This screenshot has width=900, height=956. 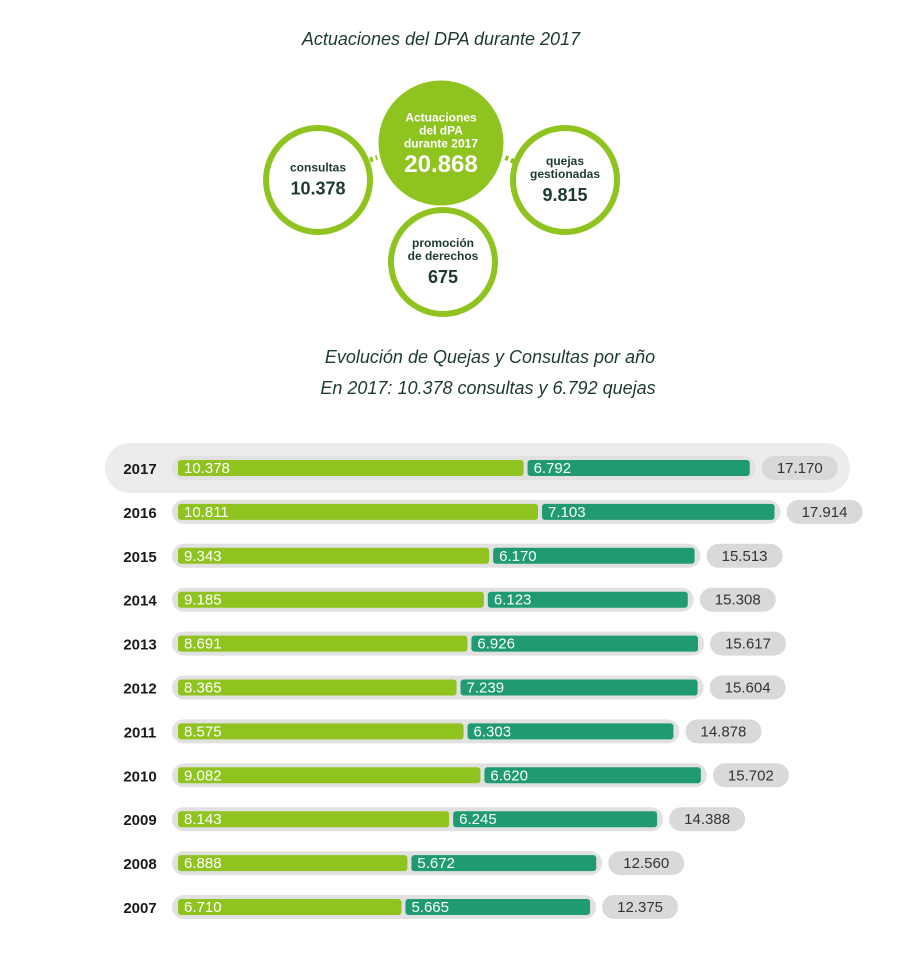 I want to click on node-label: Actuaciones, so click(x=441, y=118).